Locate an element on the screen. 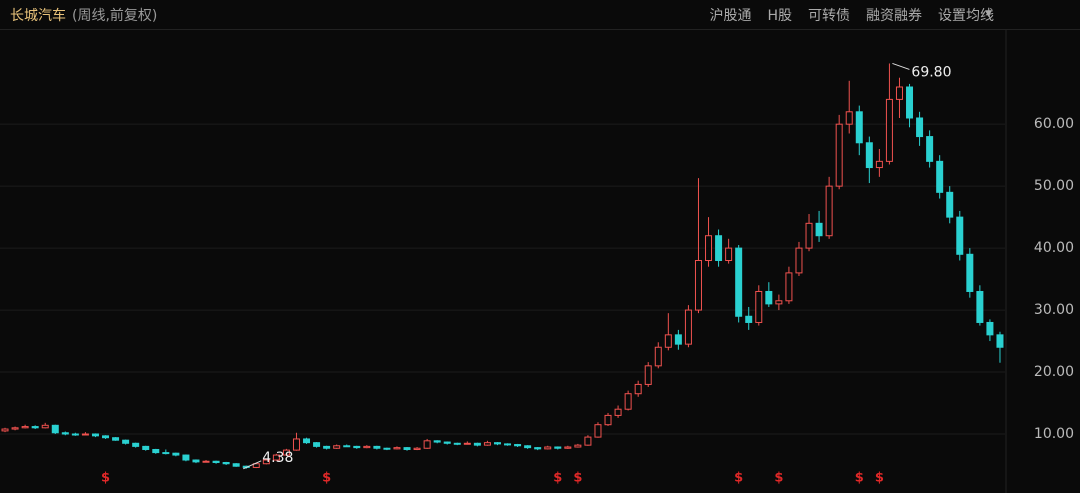  min-label: 4.38 is located at coordinates (277, 458).